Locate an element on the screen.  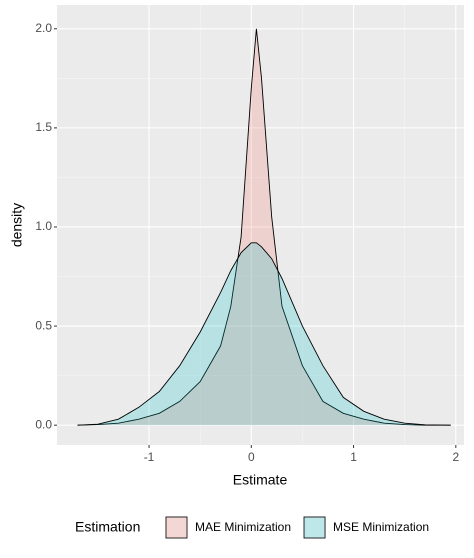
x-tick-label: 1 is located at coordinates (353, 457).